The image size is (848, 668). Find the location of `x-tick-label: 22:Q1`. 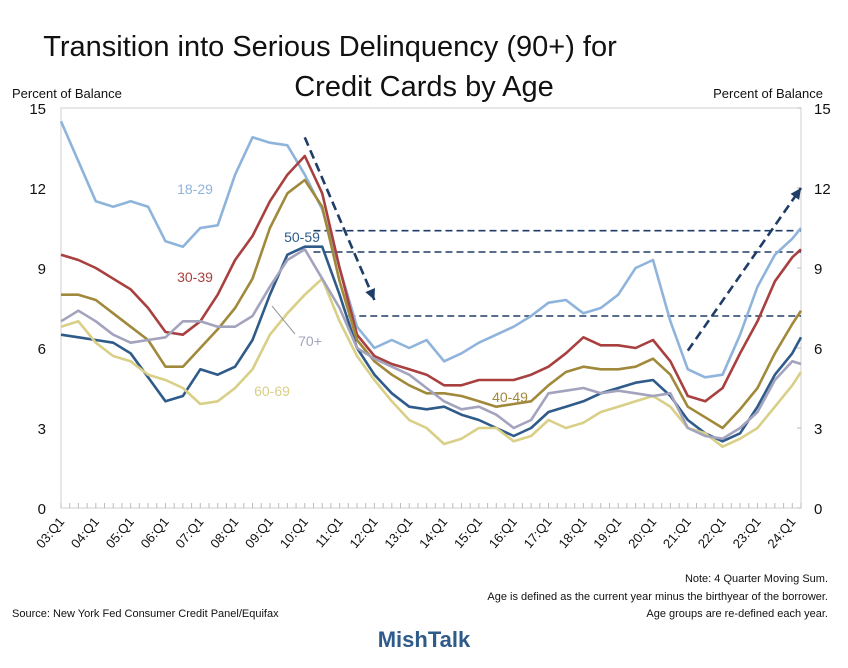

x-tick-label: 22:Q1 is located at coordinates (712, 532).